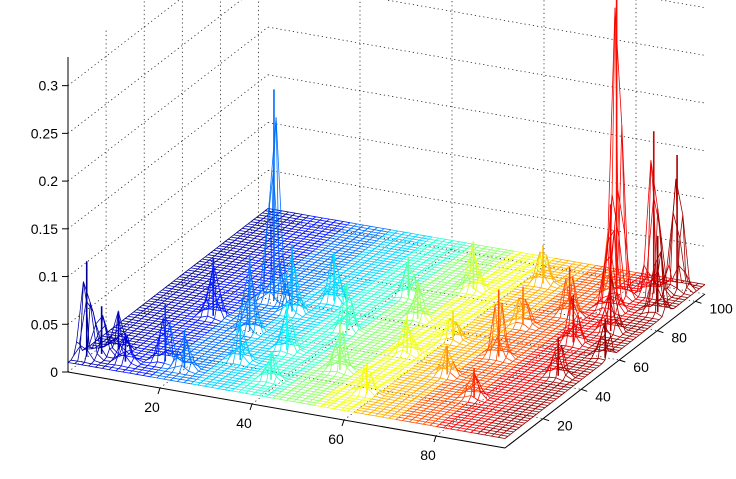  I want to click on y-gridline, so click(325, 381).